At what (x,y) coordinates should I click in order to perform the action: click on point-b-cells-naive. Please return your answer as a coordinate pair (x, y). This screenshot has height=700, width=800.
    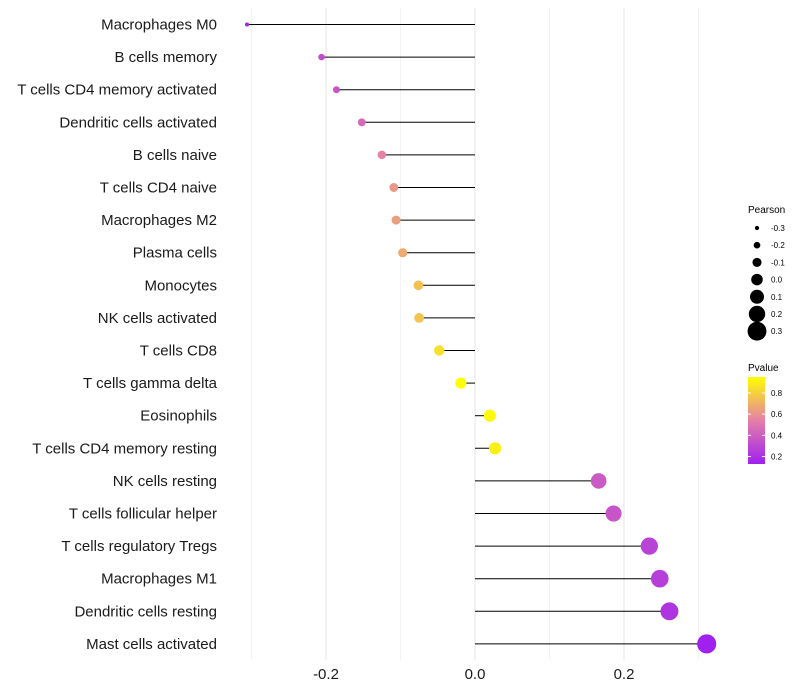
    Looking at the image, I should click on (382, 155).